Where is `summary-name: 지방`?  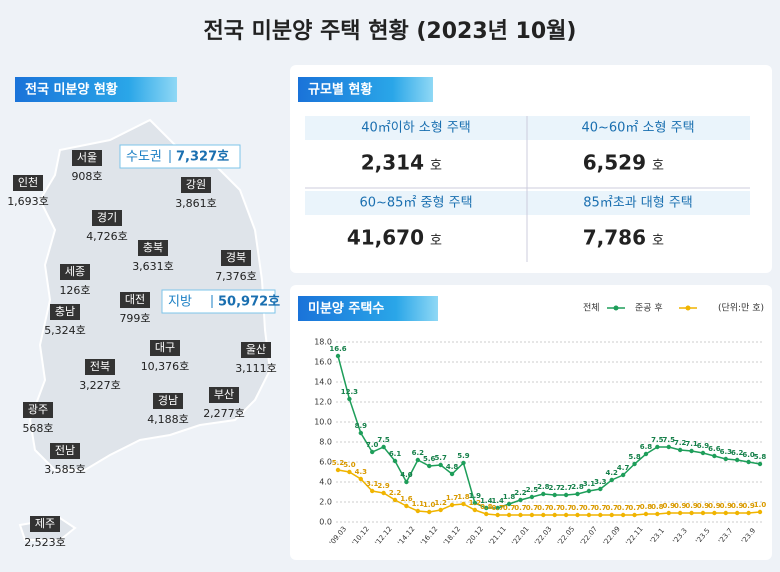 summary-name: 지방 is located at coordinates (180, 302).